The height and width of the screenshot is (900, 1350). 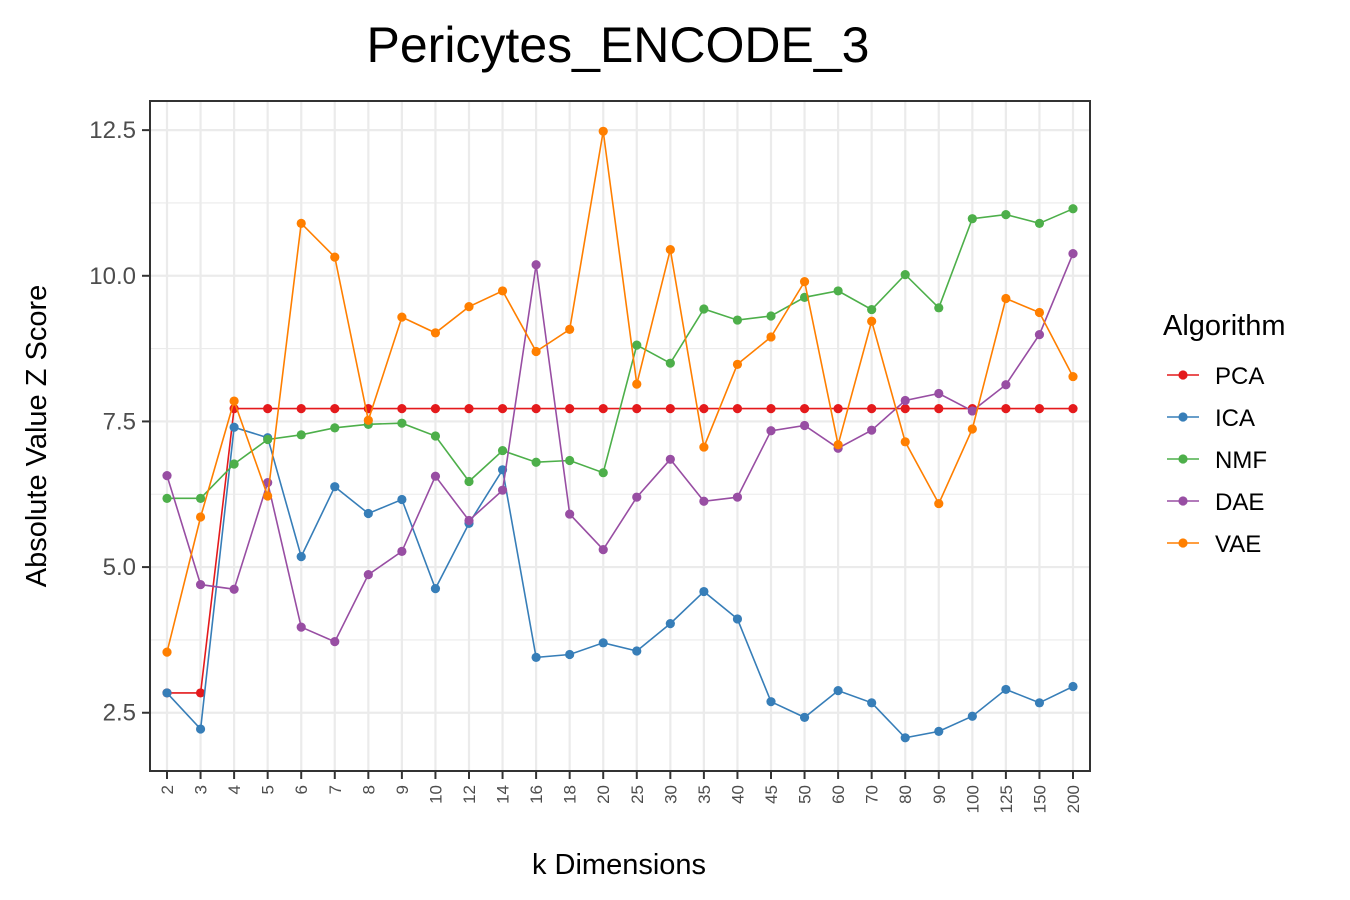 What do you see at coordinates (838, 794) in the screenshot?
I see `x-tick-label: 60` at bounding box center [838, 794].